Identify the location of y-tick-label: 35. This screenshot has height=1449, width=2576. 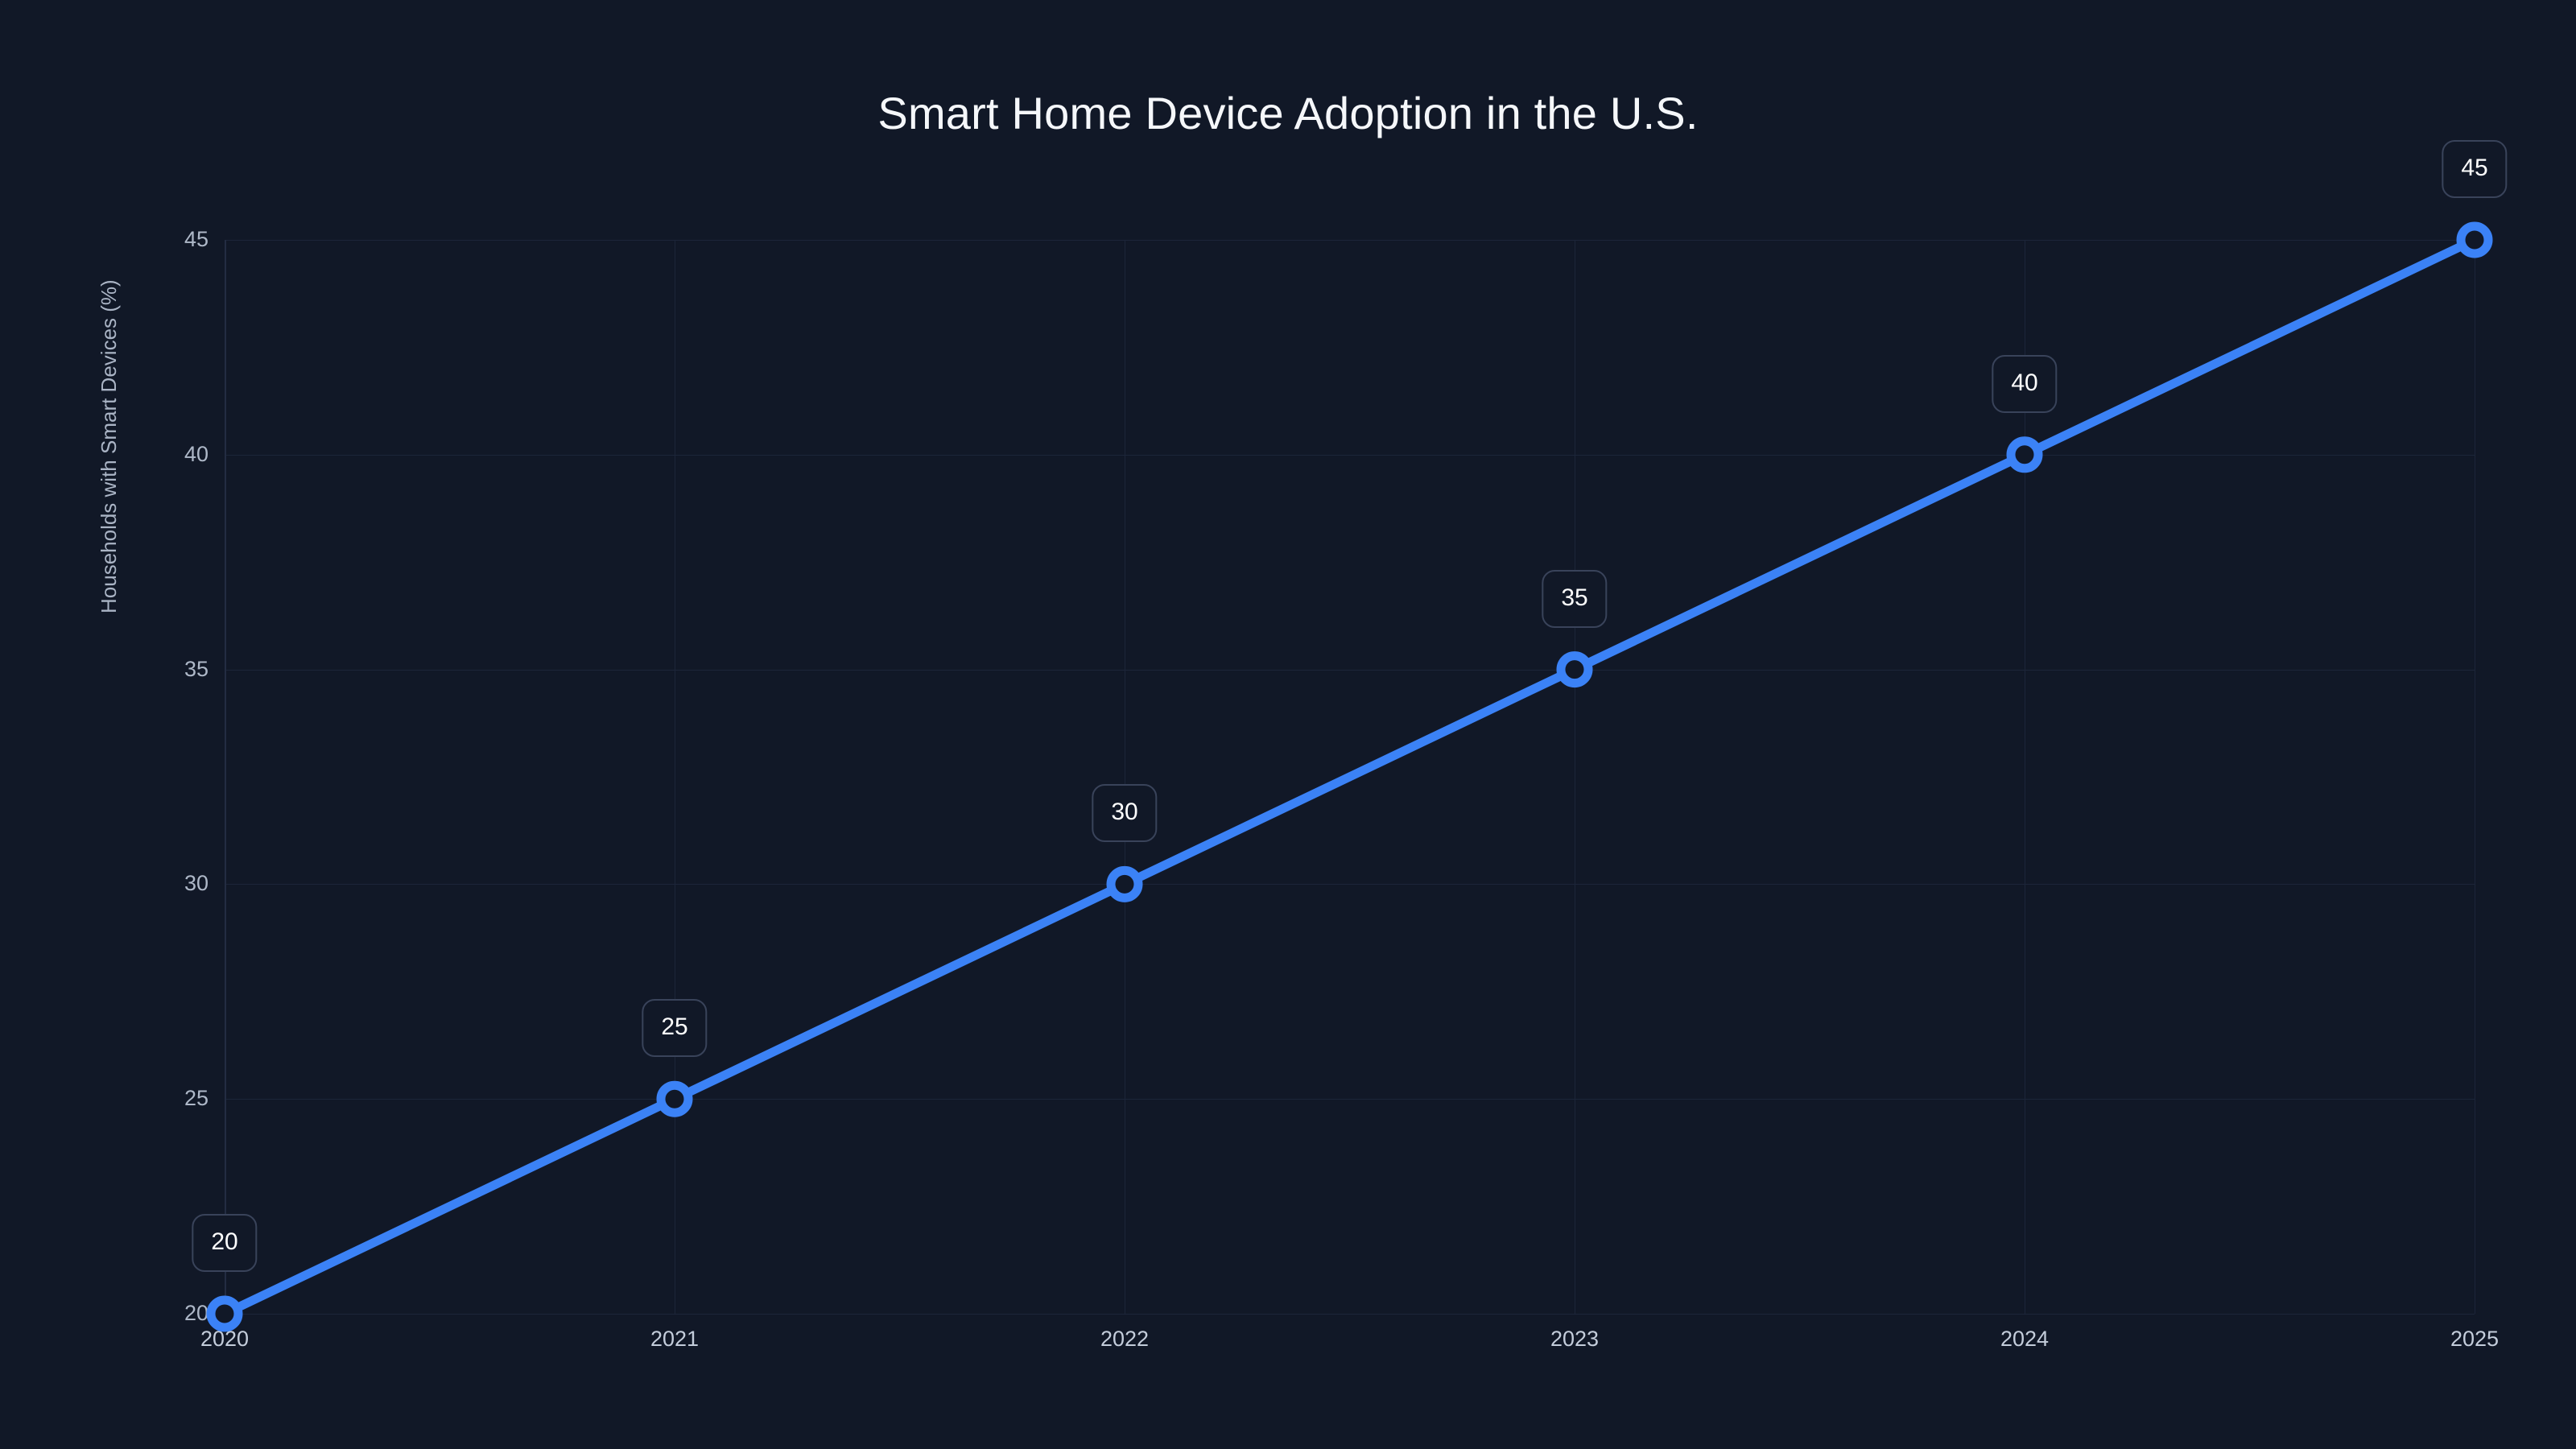
(196, 668).